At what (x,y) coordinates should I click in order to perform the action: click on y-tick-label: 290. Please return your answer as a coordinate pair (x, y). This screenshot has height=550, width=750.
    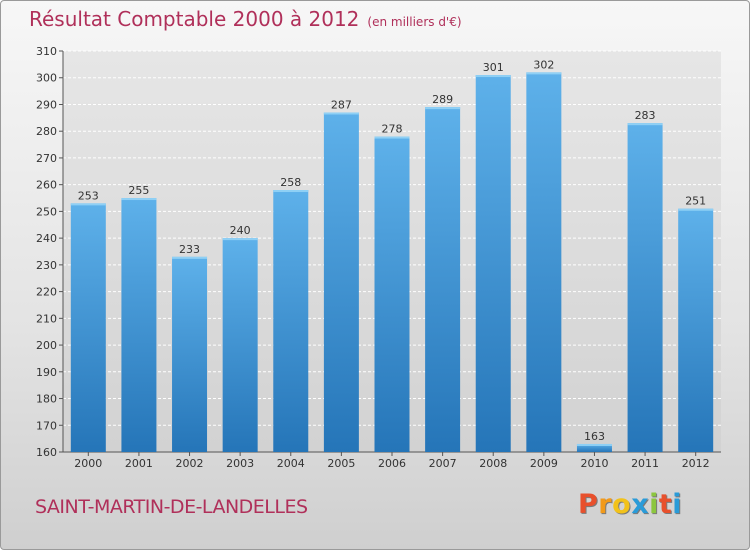
    Looking at the image, I should click on (46, 104).